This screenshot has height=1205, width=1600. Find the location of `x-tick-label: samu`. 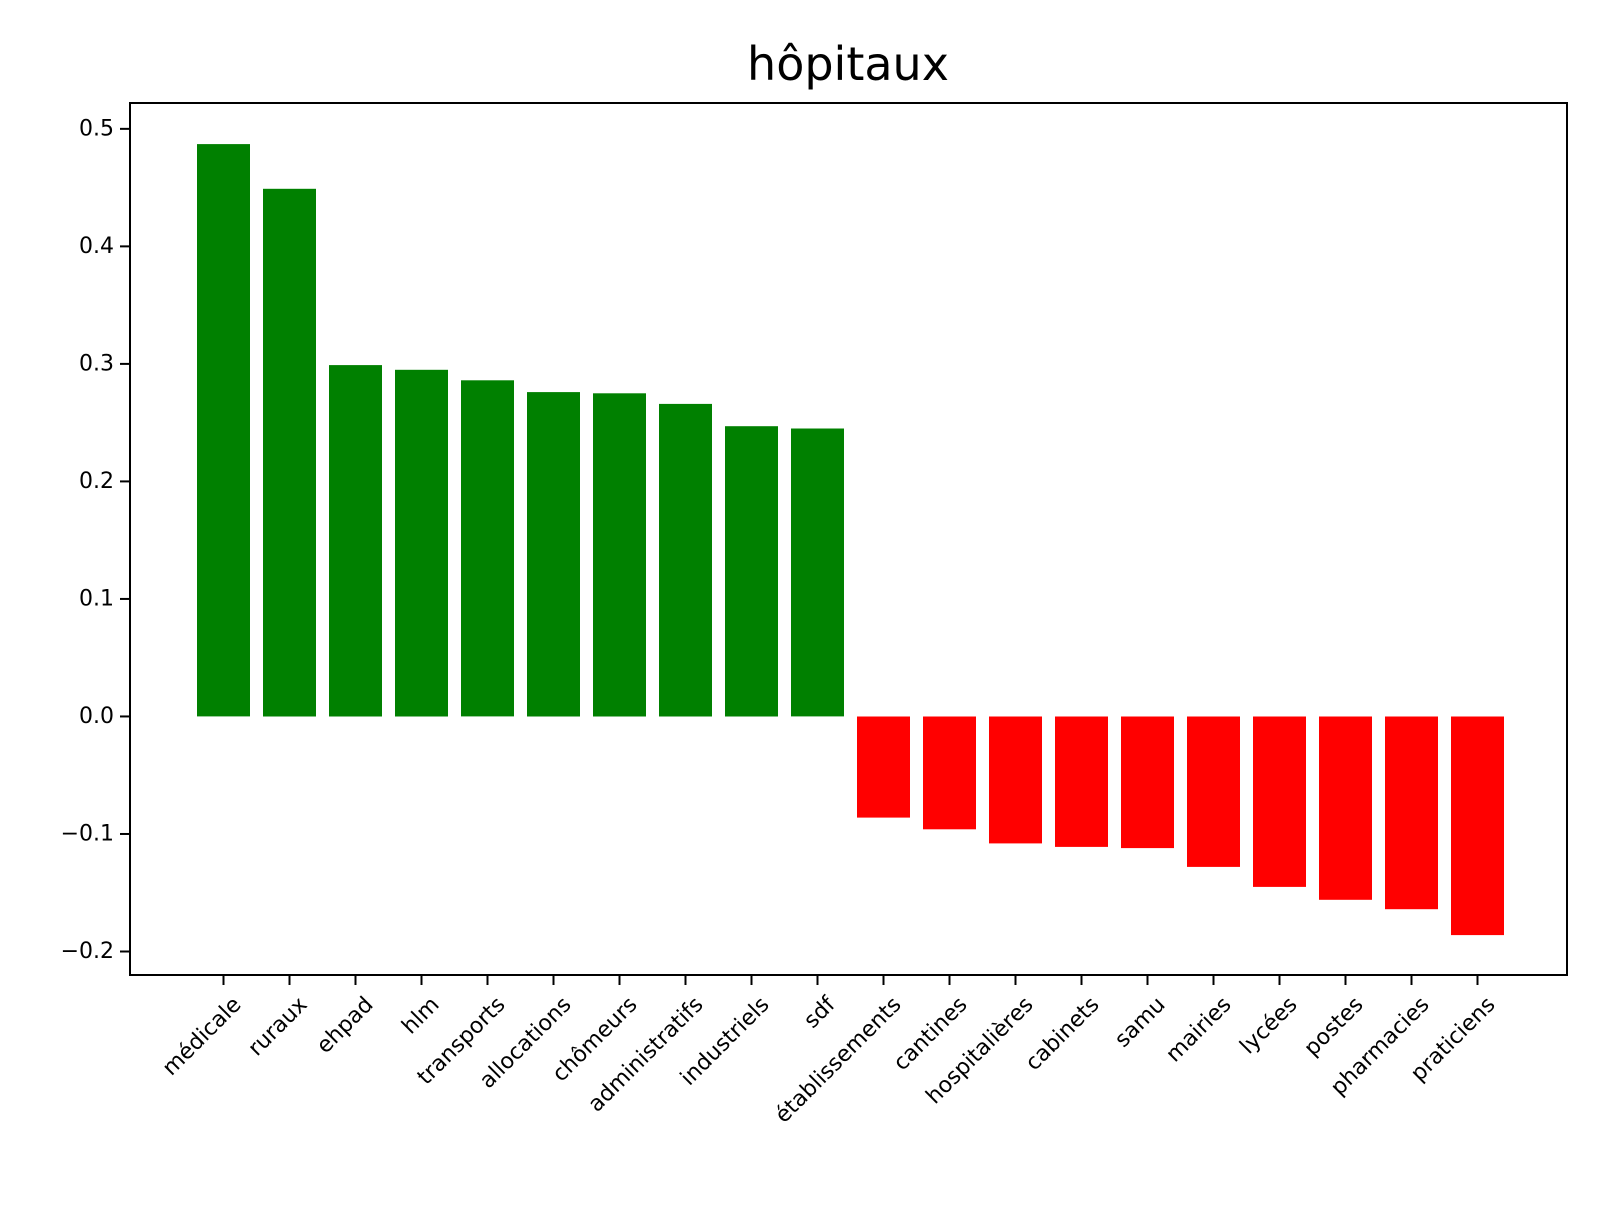

x-tick-label: samu is located at coordinates (1140, 1022).